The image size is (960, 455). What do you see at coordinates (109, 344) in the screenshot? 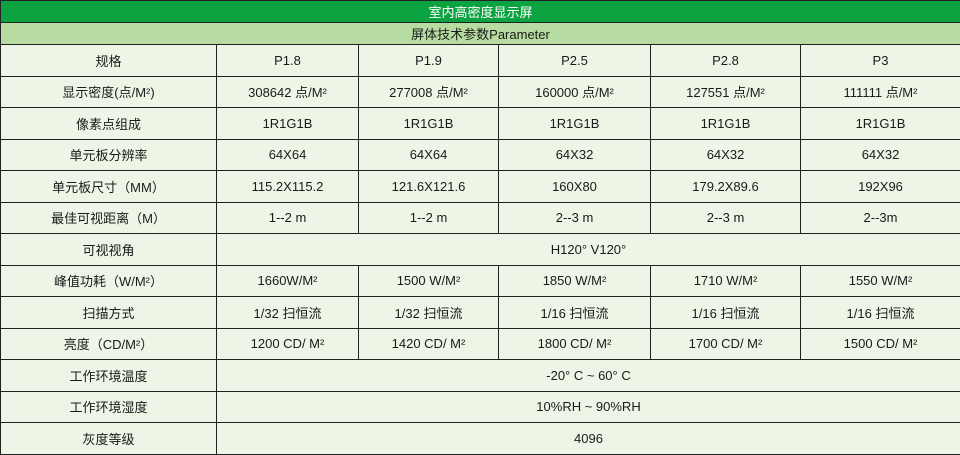
I see `row-label: 亮度（CD/M²）` at bounding box center [109, 344].